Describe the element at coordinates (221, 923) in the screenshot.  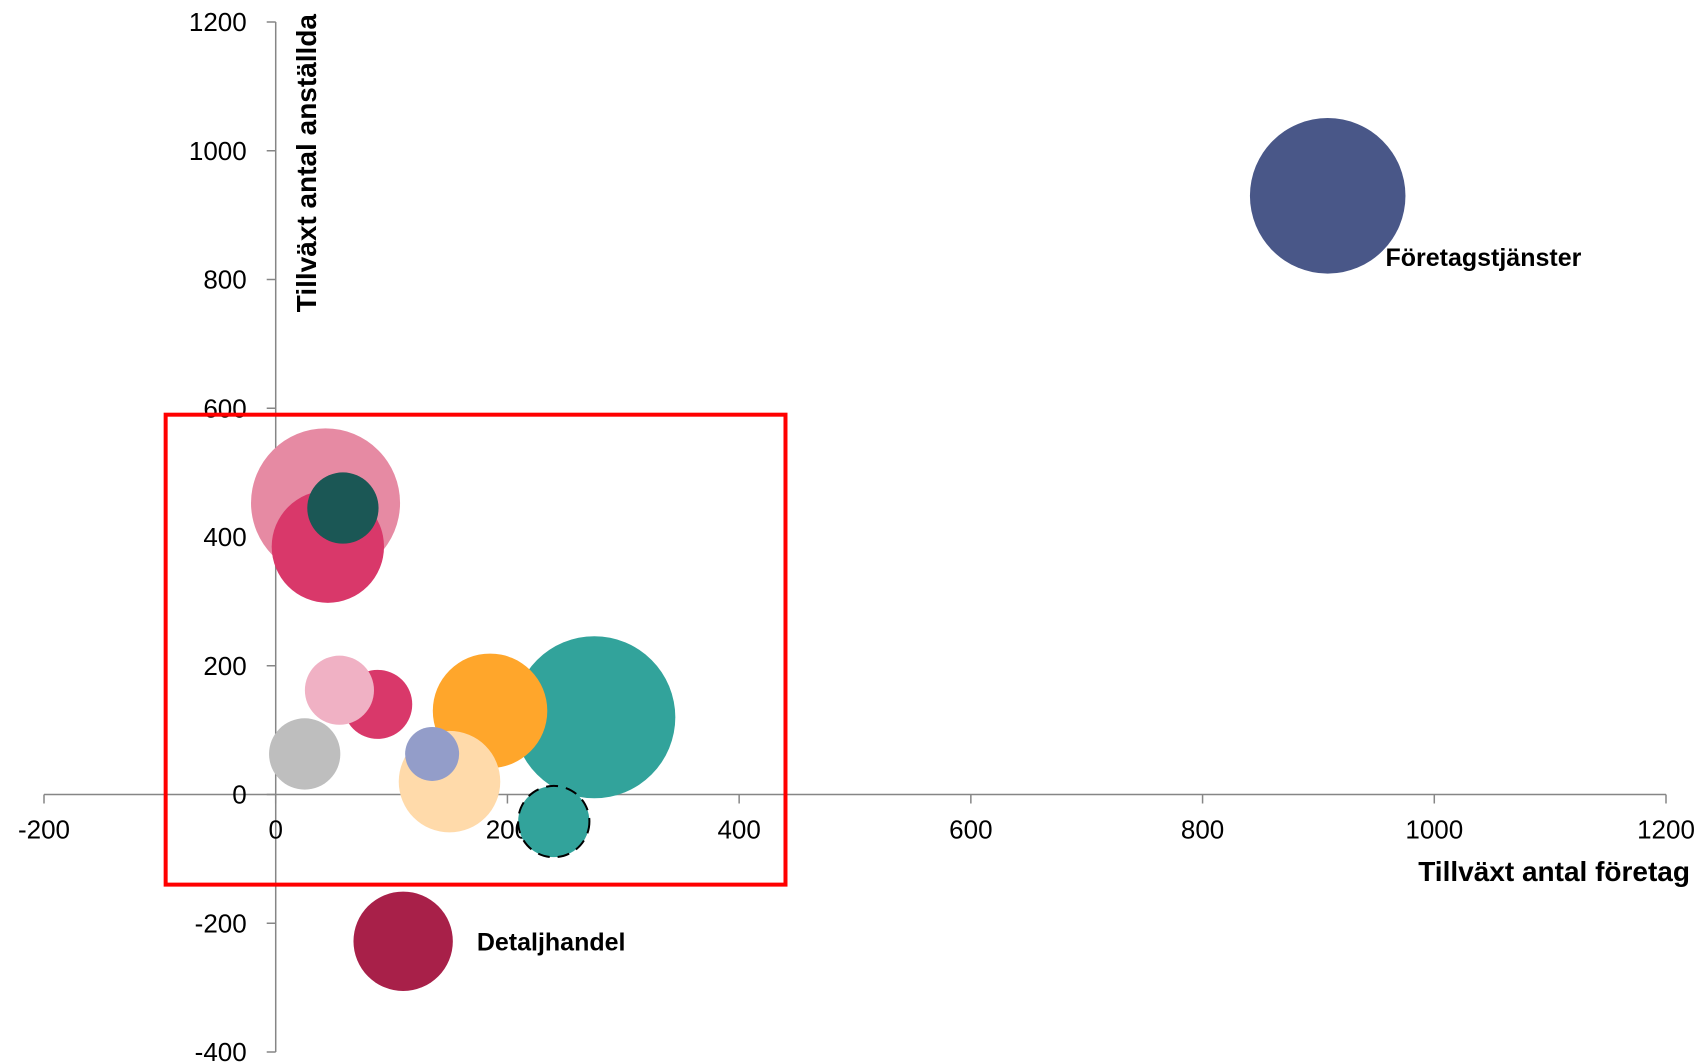
I see `y-tick-label: -200` at that location.